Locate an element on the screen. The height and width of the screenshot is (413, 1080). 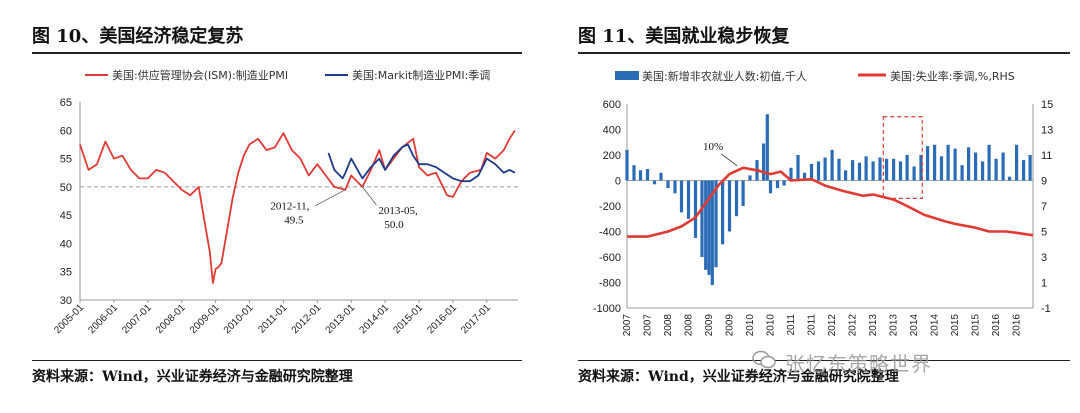
x-tick-label: 2009-01 is located at coordinates (205, 319).